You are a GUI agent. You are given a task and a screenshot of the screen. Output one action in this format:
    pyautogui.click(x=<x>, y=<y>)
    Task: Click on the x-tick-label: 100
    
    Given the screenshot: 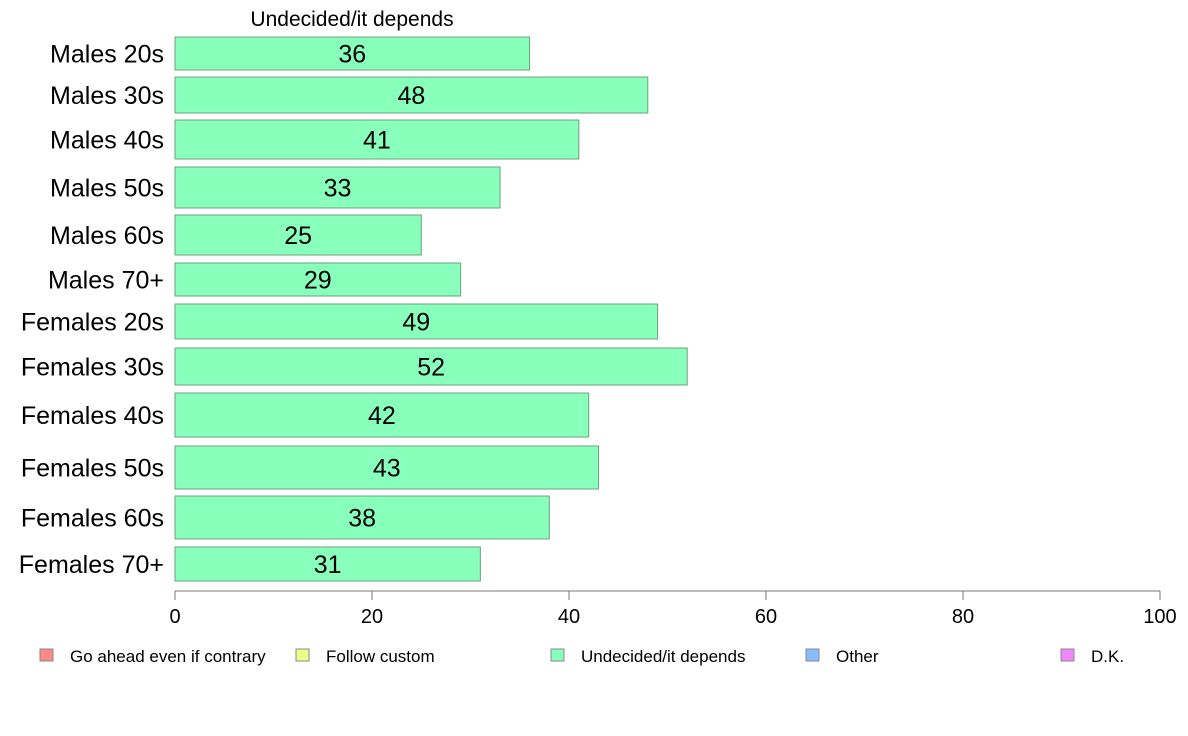 What is the action you would take?
    pyautogui.click(x=1159, y=617)
    